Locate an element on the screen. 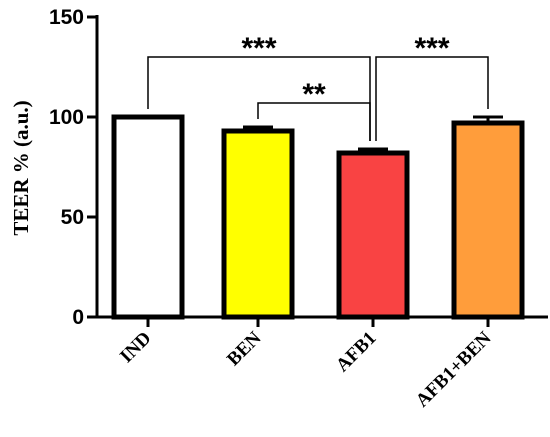 This screenshot has width=550, height=437. x-tick-label-afb1: AFB1 is located at coordinates (356, 352).